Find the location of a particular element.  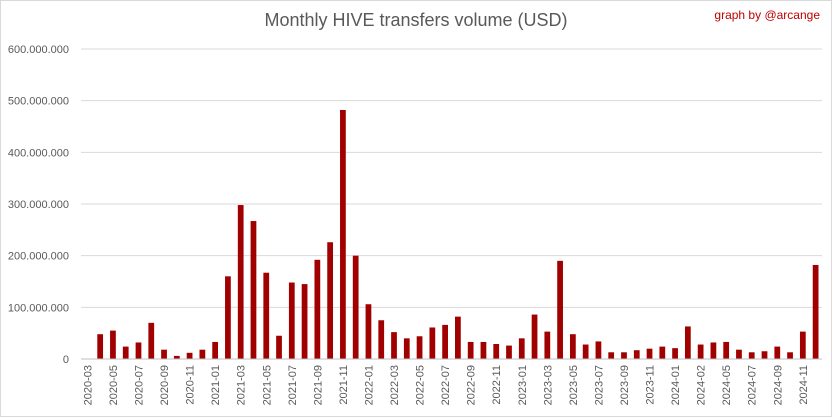

x-tick-label: 2023-09 is located at coordinates (625, 385).